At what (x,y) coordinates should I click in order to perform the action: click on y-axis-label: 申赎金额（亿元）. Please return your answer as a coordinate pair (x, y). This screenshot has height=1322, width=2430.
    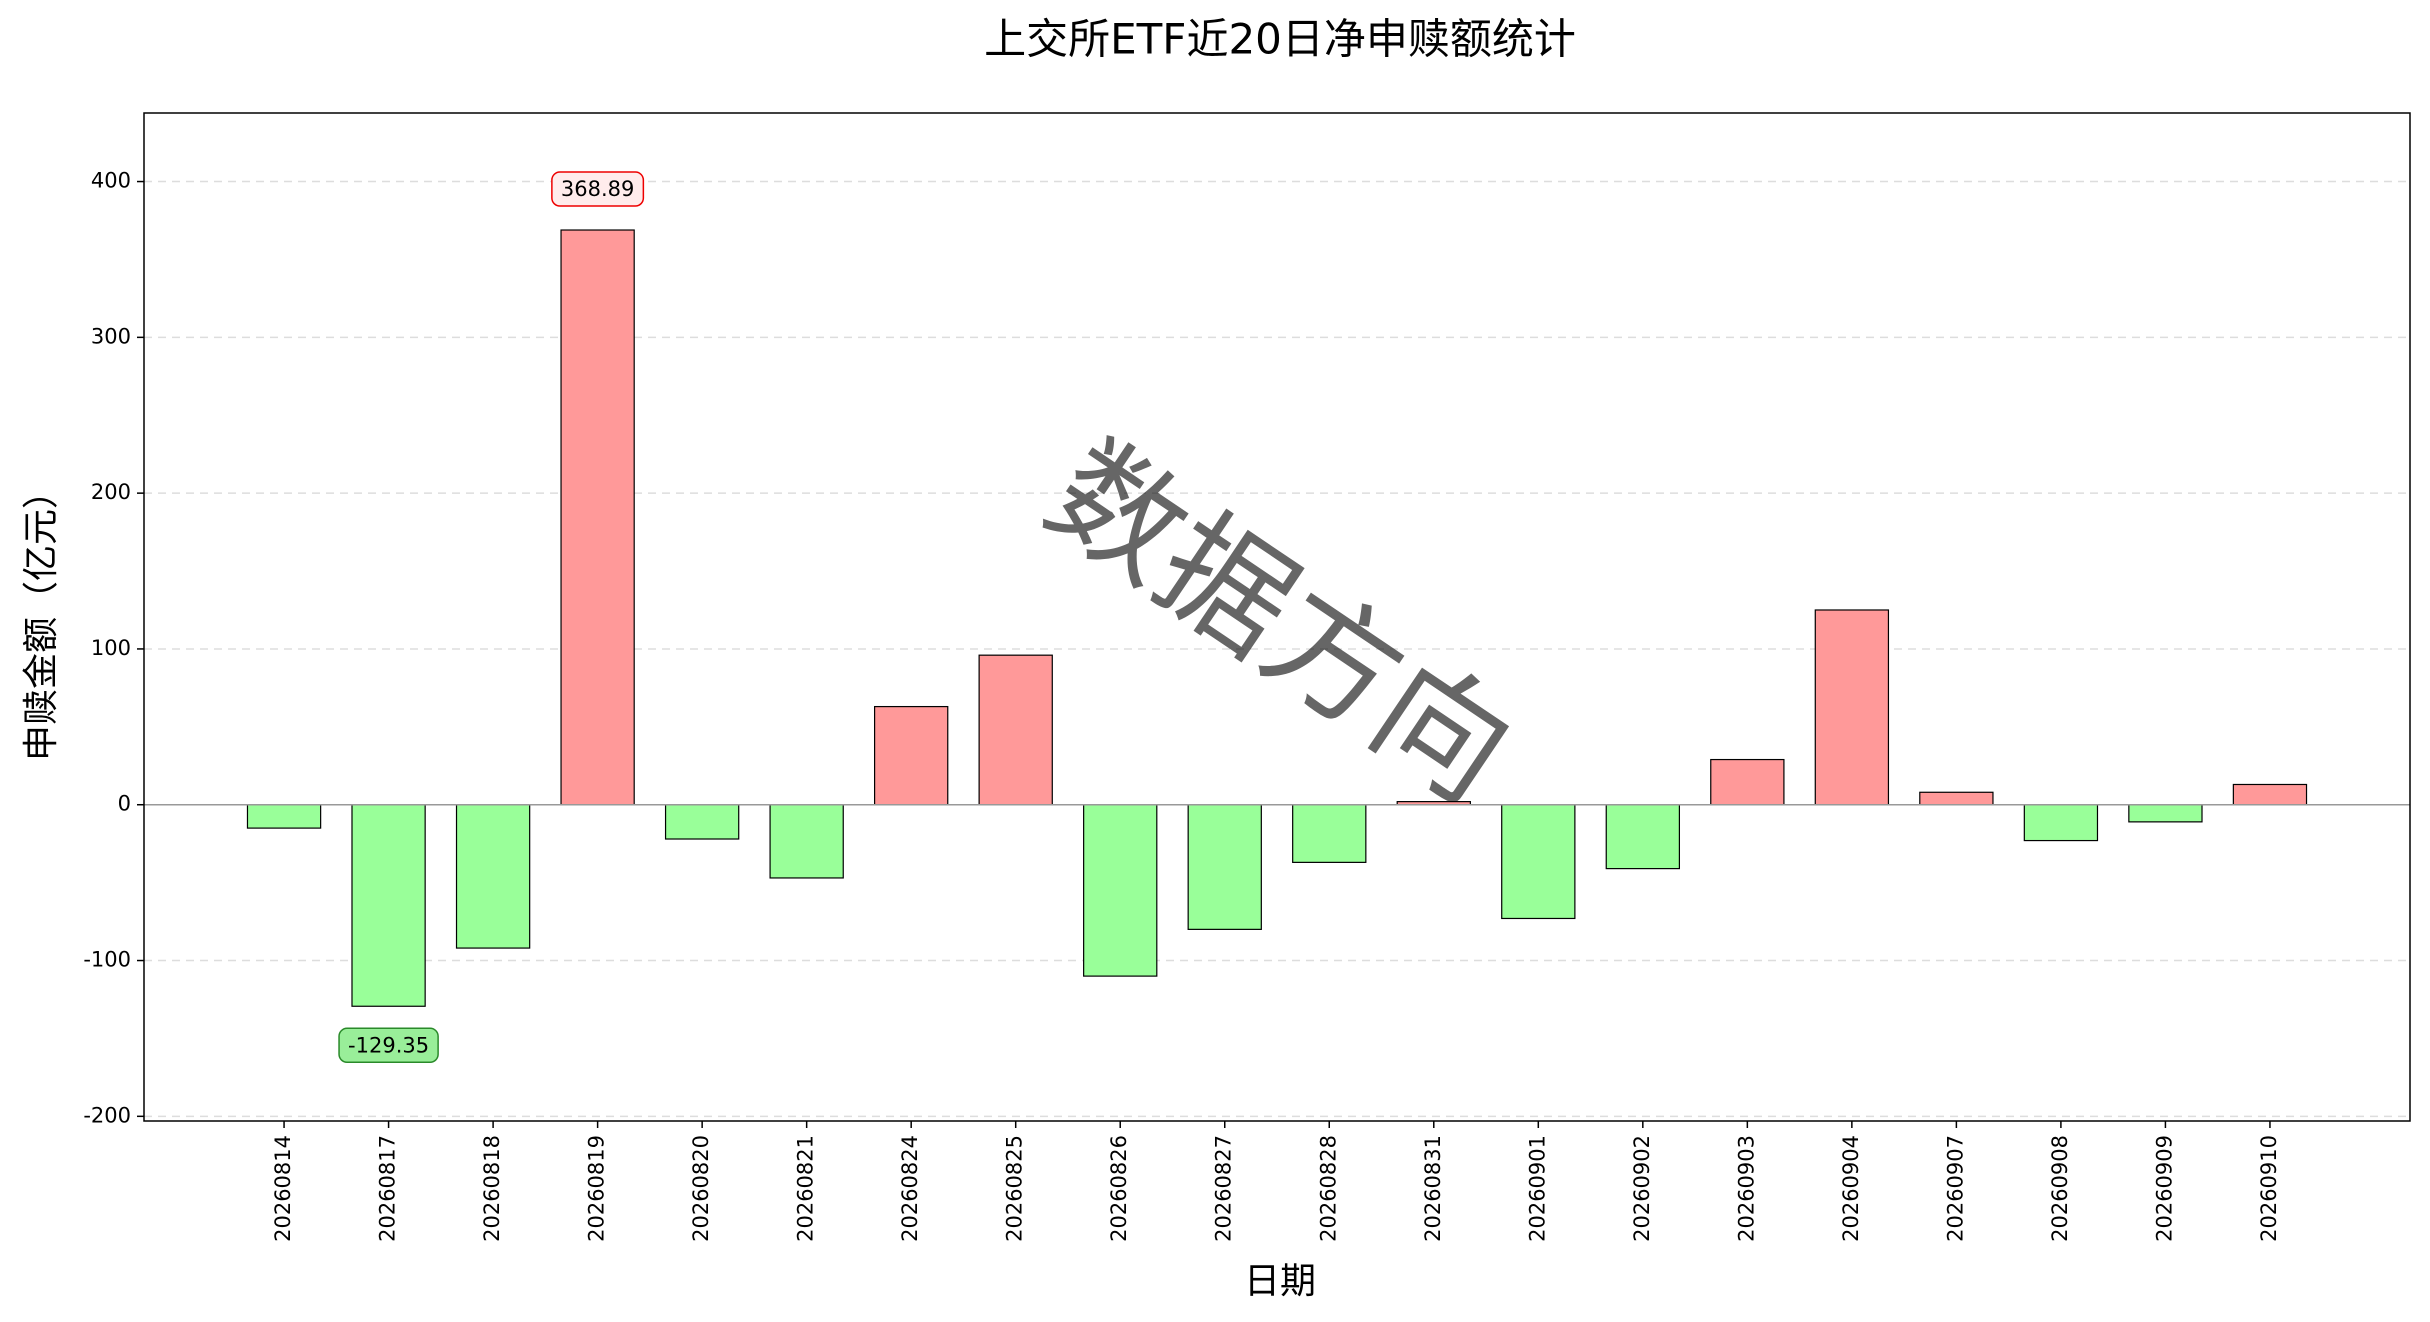
    Looking at the image, I should click on (41, 617).